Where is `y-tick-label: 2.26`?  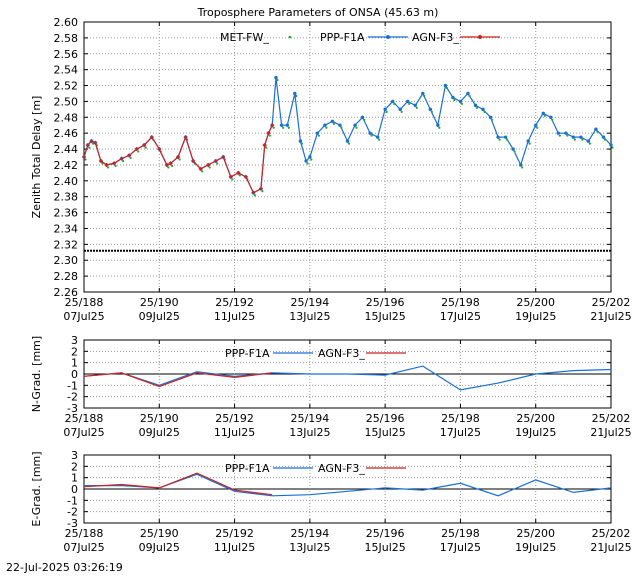 y-tick-label: 2.26 is located at coordinates (66, 292).